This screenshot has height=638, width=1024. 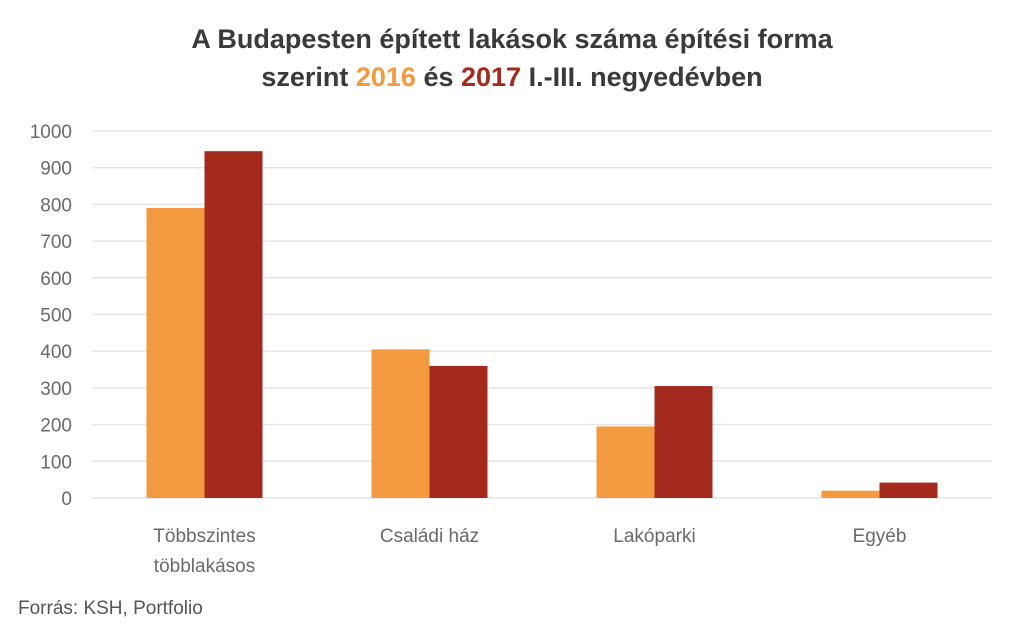 I want to click on x-category-label: többlakásos, so click(x=204, y=566).